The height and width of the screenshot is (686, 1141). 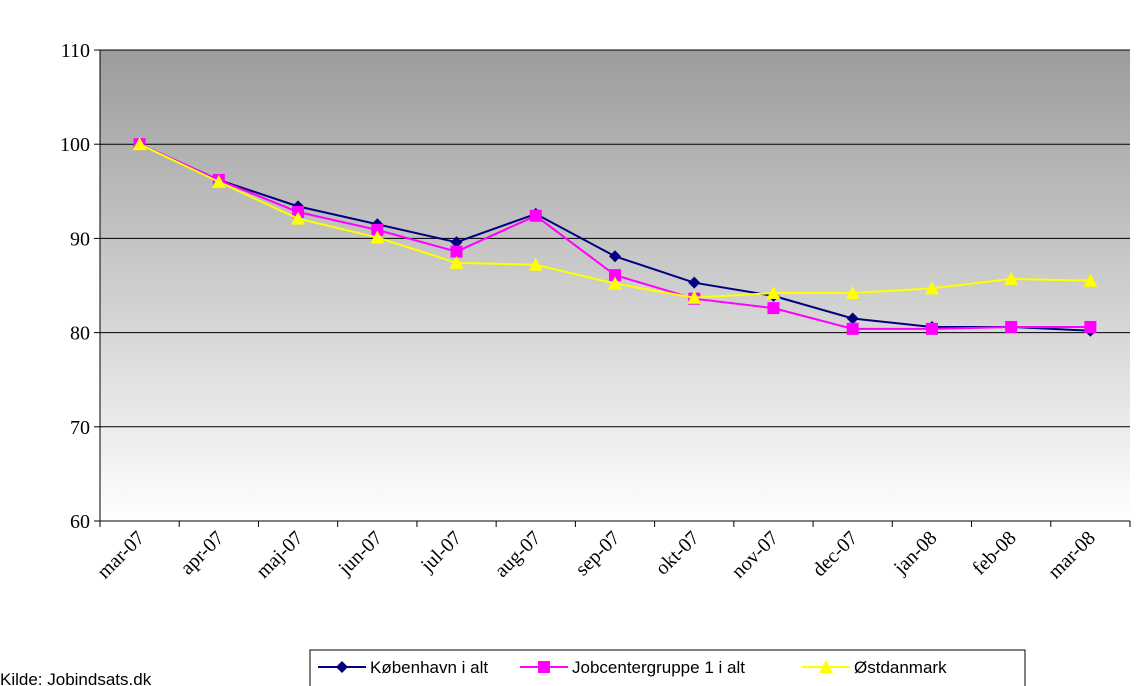 What do you see at coordinates (75, 51) in the screenshot?
I see `y-tick-label: 110` at bounding box center [75, 51].